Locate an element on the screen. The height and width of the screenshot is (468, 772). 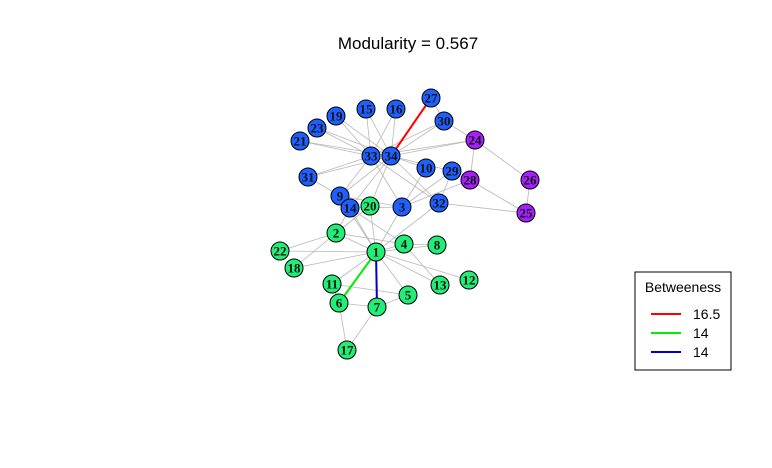
node-6: 6 is located at coordinates (339, 303).